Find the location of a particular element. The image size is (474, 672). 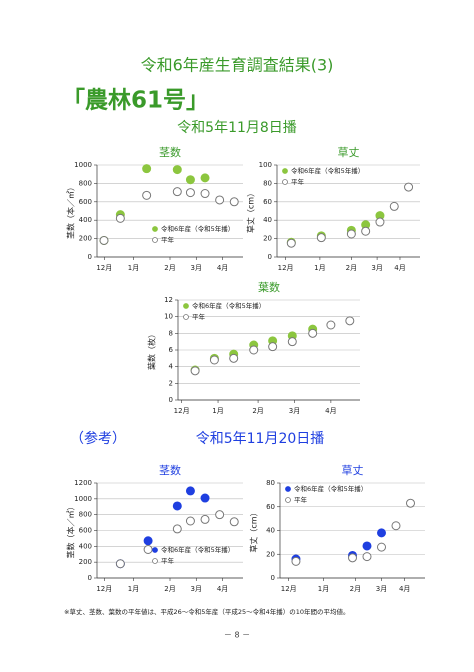

section-date: 令和5年11月8日播 is located at coordinates (237, 128).